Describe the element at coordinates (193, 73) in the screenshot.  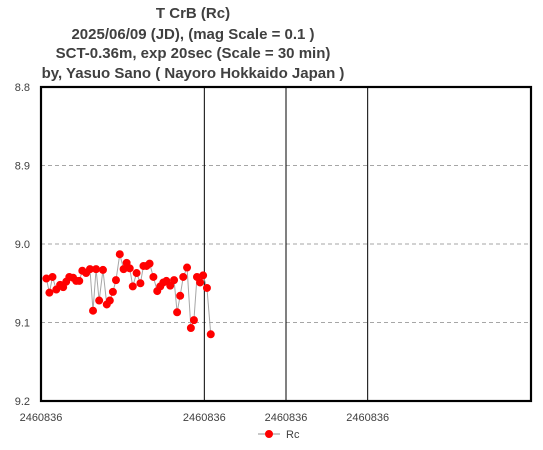
I see `chart-title-line-4: by, Yasuo Sano ( Nayoro Hokkaido Japan )` at that location.